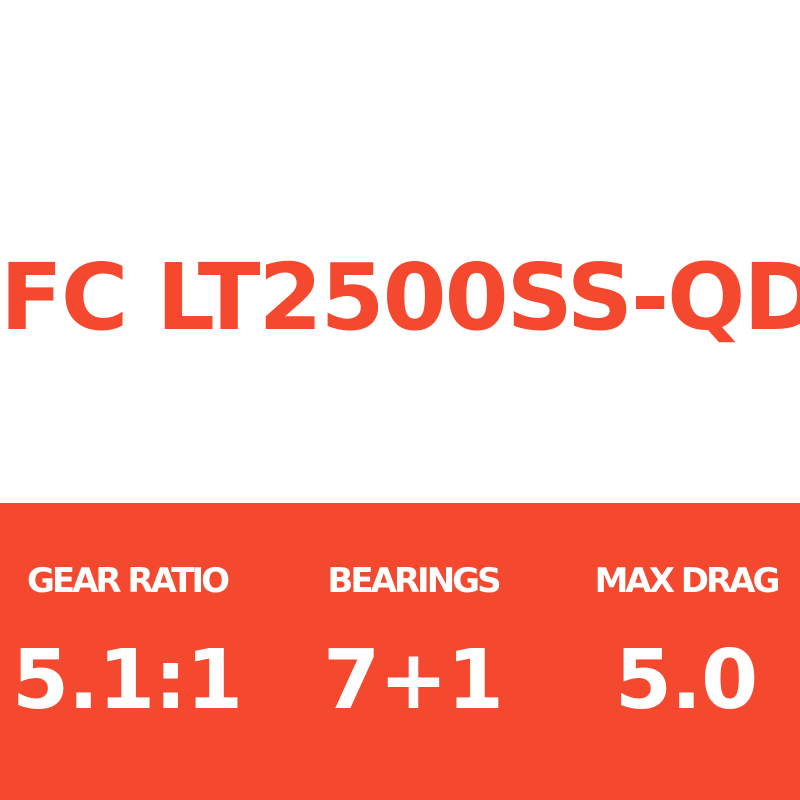  Describe the element at coordinates (400, 297) in the screenshot. I see `product-title: FC LT2500SS-QD` at that location.